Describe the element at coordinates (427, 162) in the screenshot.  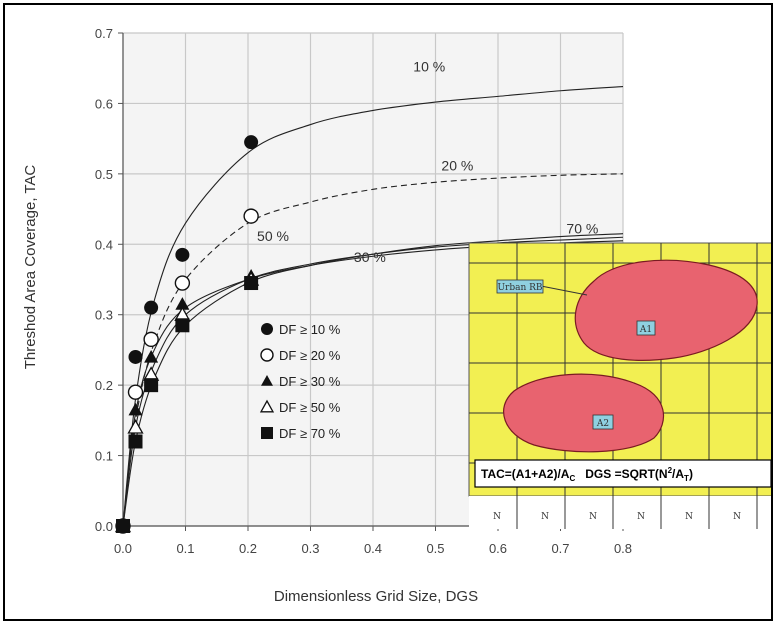
I see `curve-labels: 10 % 20 % 30 % 50 % 70 %` at that location.